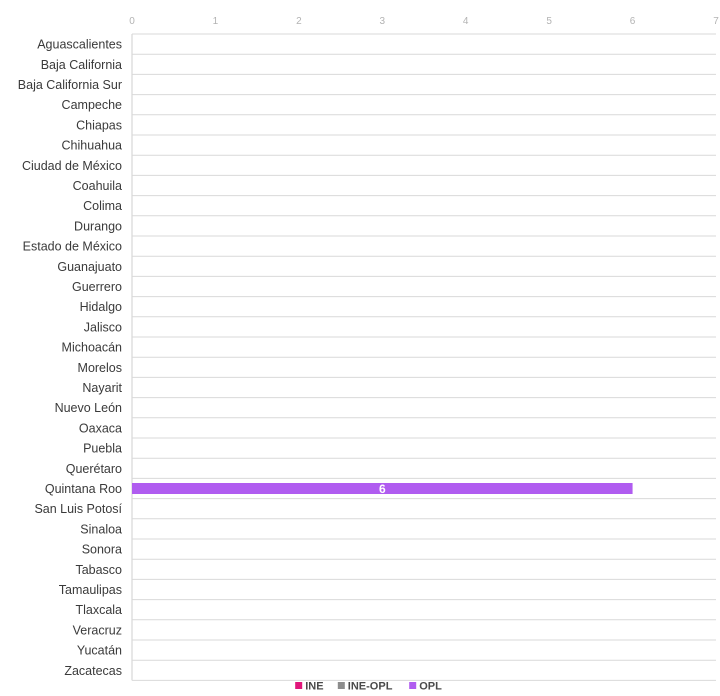 The height and width of the screenshot is (696, 720). Describe the element at coordinates (101, 529) in the screenshot. I see `category-label: Sinaloa` at that location.